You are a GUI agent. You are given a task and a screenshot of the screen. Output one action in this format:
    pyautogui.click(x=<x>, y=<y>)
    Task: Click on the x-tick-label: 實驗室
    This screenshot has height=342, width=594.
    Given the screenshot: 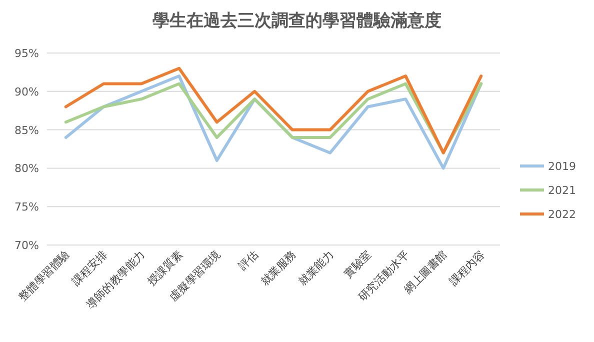 What is the action you would take?
    pyautogui.click(x=357, y=264)
    